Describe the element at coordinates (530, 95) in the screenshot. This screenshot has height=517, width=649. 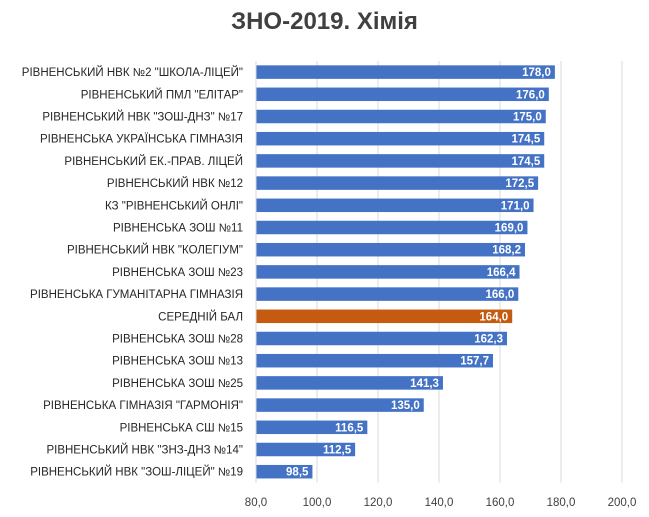
I see `data-label: 176,0` at that location.